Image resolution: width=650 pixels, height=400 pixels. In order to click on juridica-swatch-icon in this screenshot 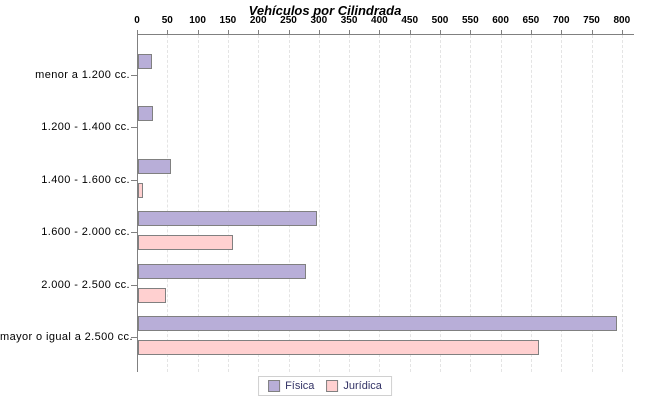, I will do `click(332, 386)`.